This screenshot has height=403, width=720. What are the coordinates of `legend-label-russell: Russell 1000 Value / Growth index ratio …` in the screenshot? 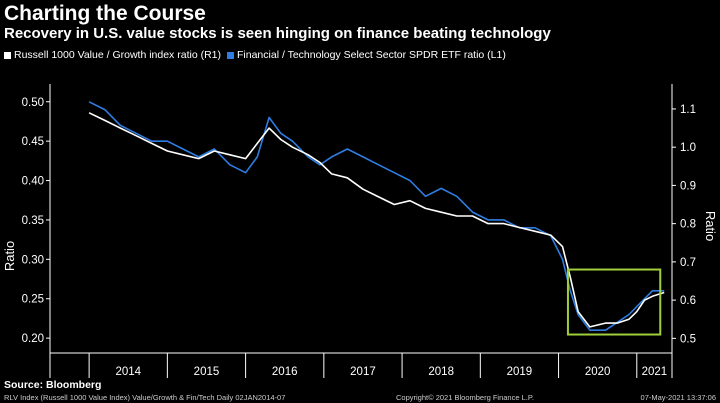 It's located at (117, 55).